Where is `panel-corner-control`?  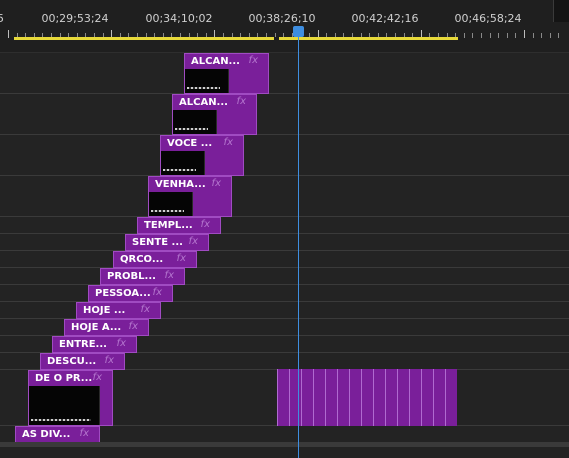 panel-corner-control is located at coordinates (561, 11).